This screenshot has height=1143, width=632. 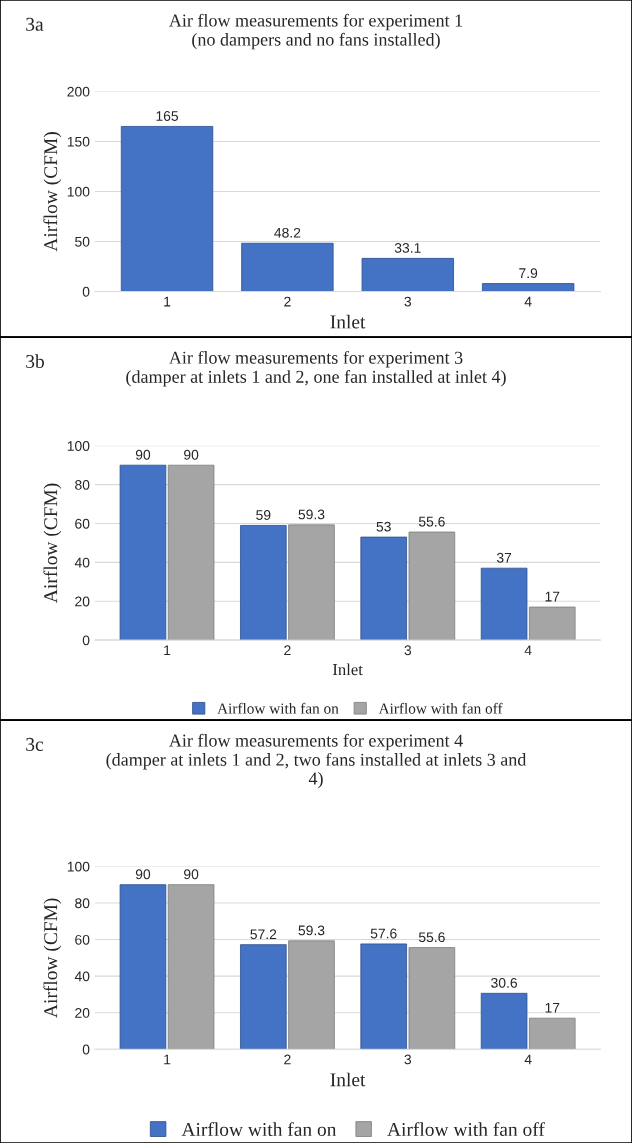 I want to click on data-label: 37, so click(x=504, y=557).